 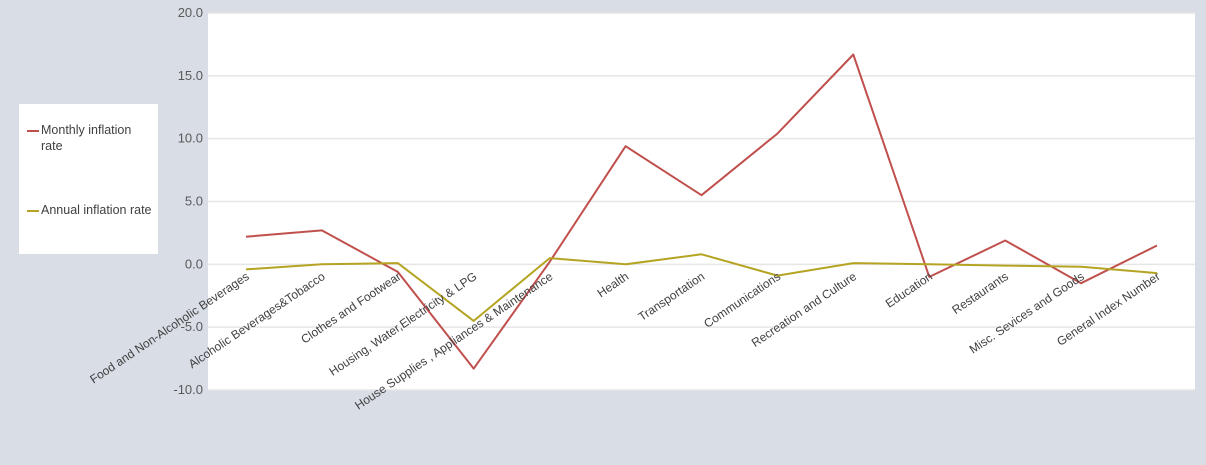 What do you see at coordinates (190, 75) in the screenshot?
I see `y-tick-label: 15.0` at bounding box center [190, 75].